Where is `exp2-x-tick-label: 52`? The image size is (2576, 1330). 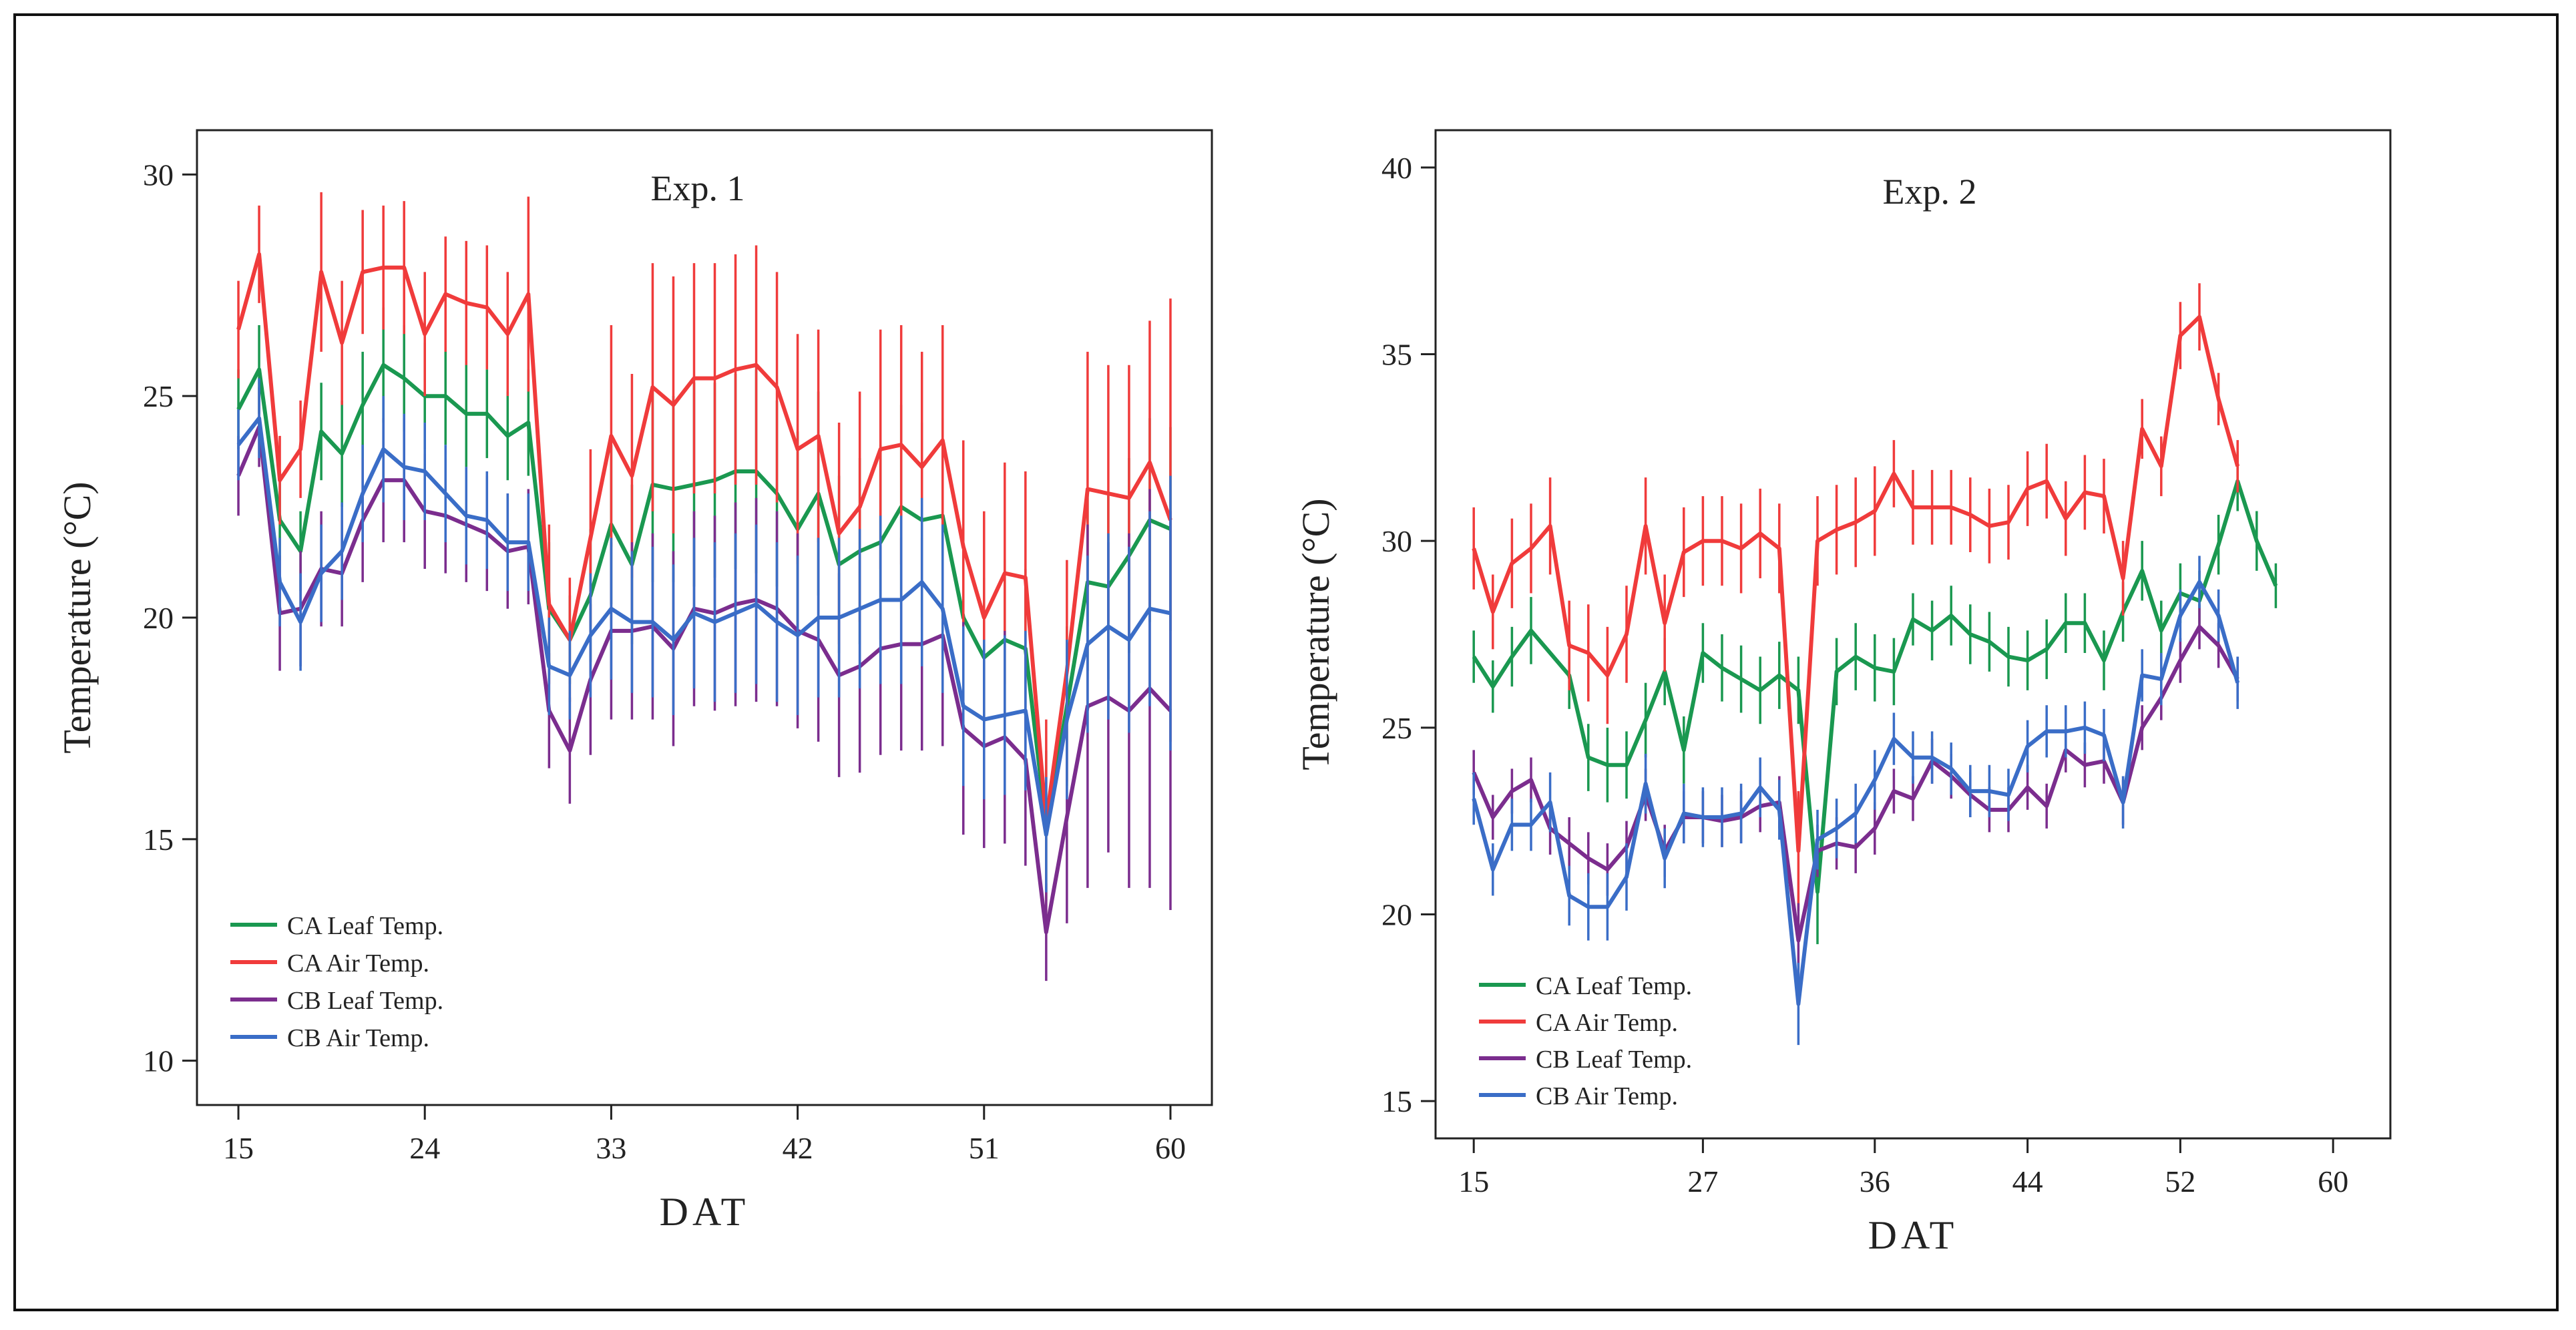
exp2-x-tick-label: 52 is located at coordinates (2180, 1181).